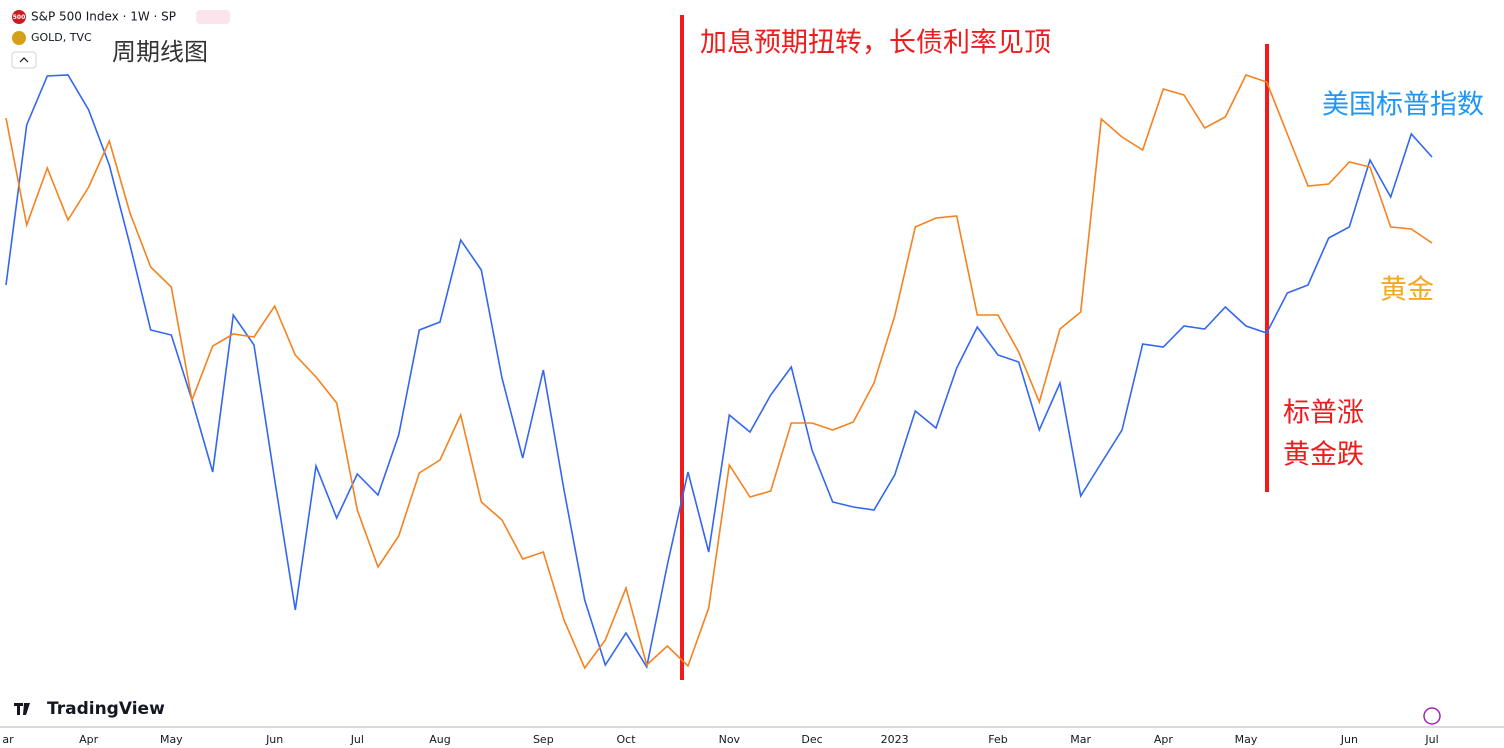  What do you see at coordinates (160, 52) in the screenshot?
I see `chart-title: 周期线图` at bounding box center [160, 52].